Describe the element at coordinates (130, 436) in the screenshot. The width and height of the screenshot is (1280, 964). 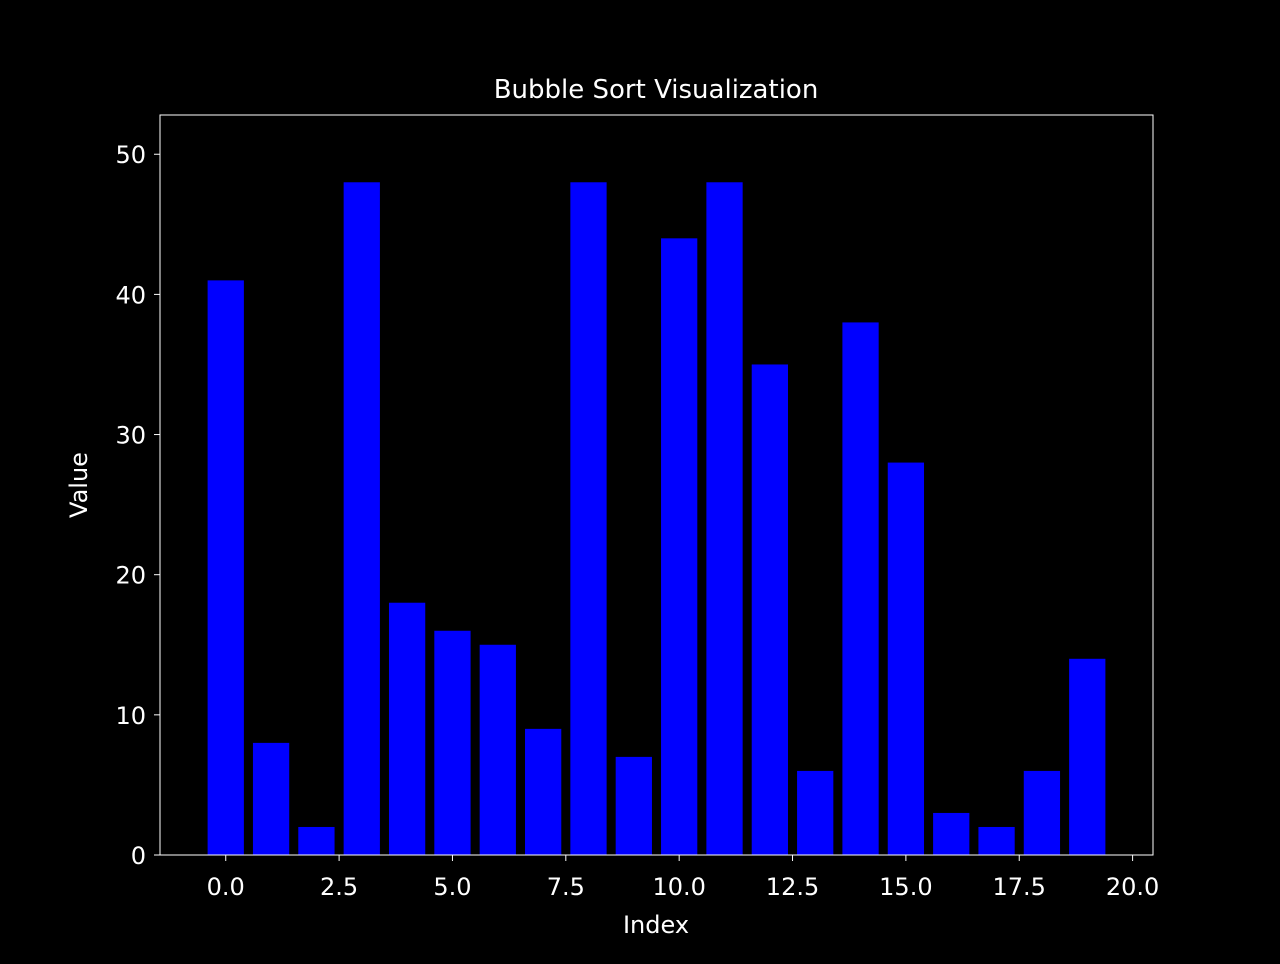
I see `y-tick-label: 30` at that location.